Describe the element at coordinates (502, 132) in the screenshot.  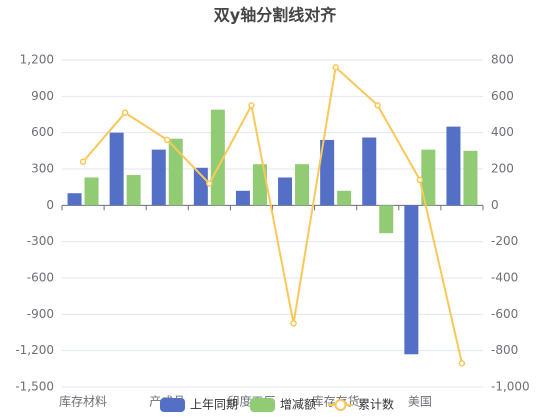
I see `y2-tick-label: 400` at that location.